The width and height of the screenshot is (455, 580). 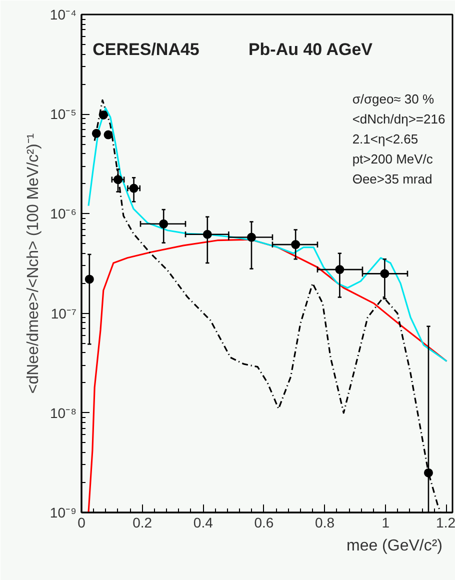 What do you see at coordinates (63, 512) in the screenshot?
I see `y-tick-label: 10⁻⁹` at bounding box center [63, 512].